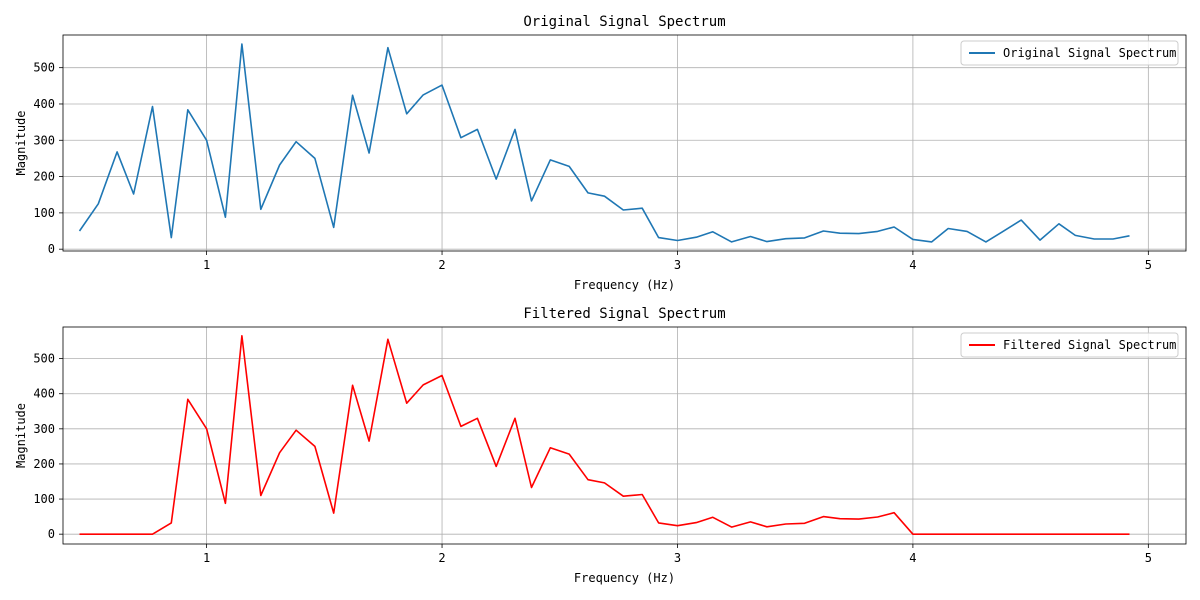 The image size is (1200, 600). Describe the element at coordinates (1089, 53) in the screenshot. I see `legend-label: Original Signal Spectrum` at that location.